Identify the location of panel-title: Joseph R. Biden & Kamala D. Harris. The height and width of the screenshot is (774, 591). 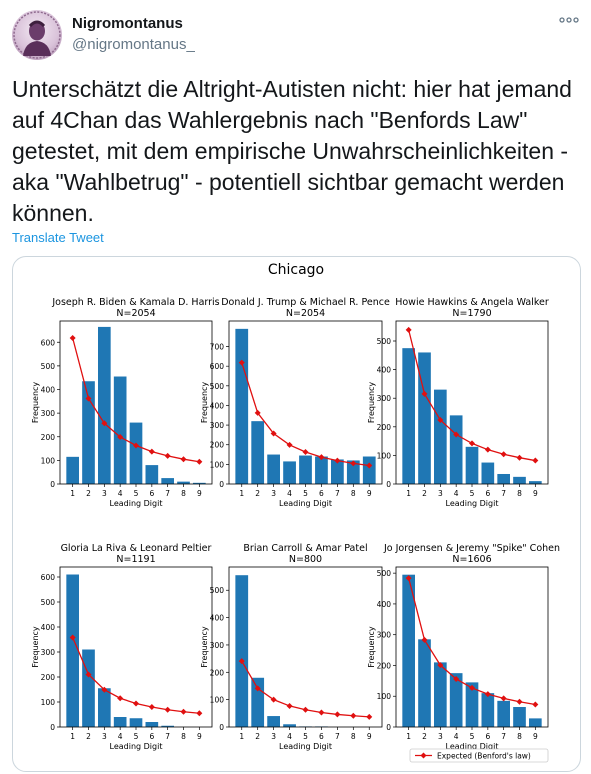
(135, 302).